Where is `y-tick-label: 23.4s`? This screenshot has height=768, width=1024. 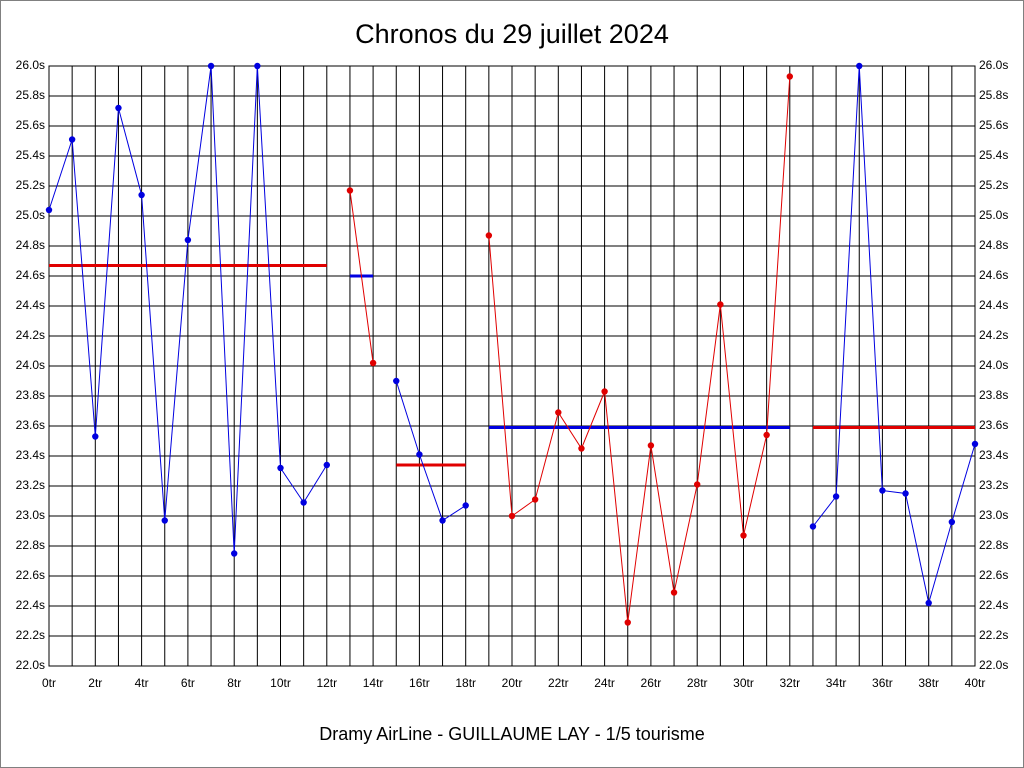
y-tick-label: 23.4s is located at coordinates (30, 455).